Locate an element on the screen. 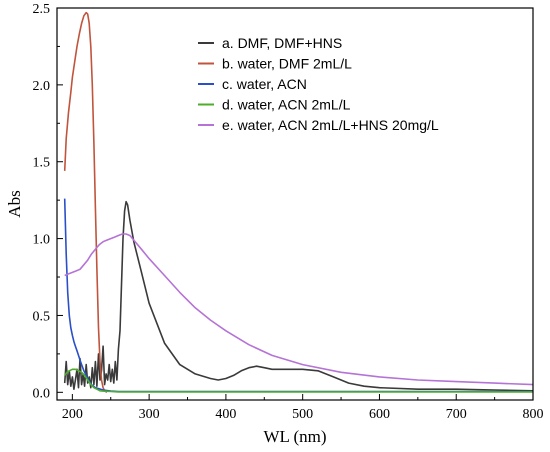 Image resolution: width=550 pixels, height=452 pixels. y-tick-label: 1.5 is located at coordinates (42, 163).